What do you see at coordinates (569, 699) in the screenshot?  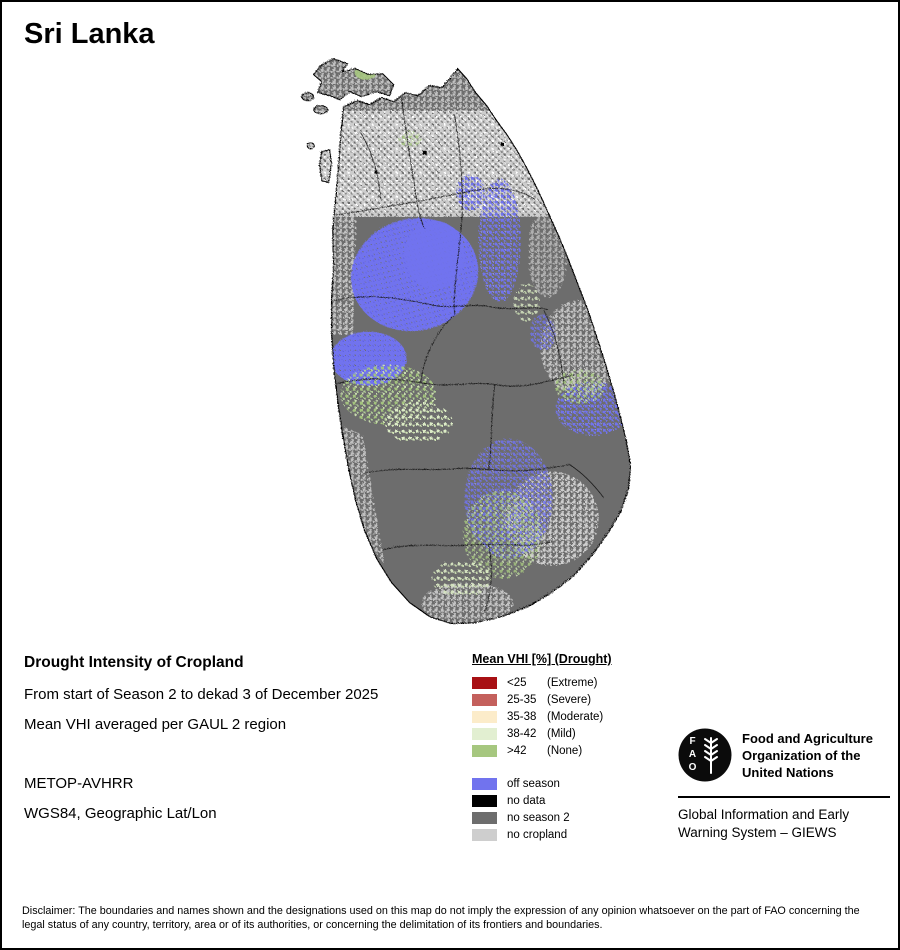 I see `legend-level: (Severe)` at bounding box center [569, 699].